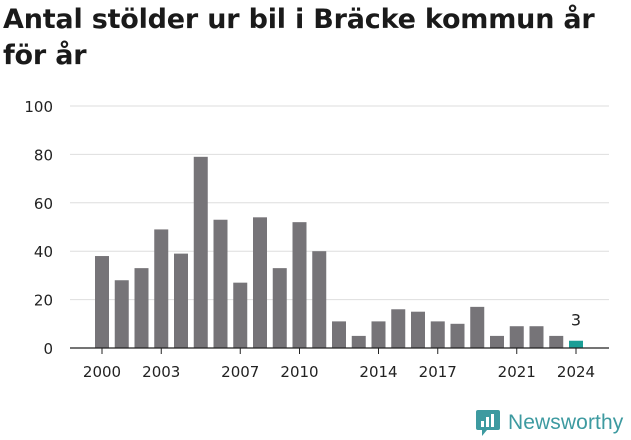 This screenshot has height=440, width=631. I want to click on data-label-highlight: 3, so click(576, 320).